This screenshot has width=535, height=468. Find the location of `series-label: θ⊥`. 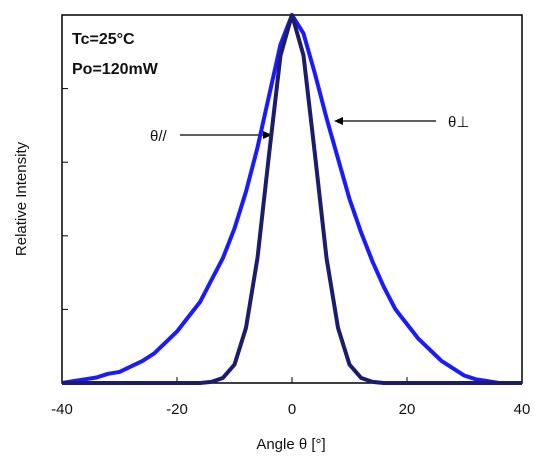

series-label: θ⊥ is located at coordinates (458, 122).